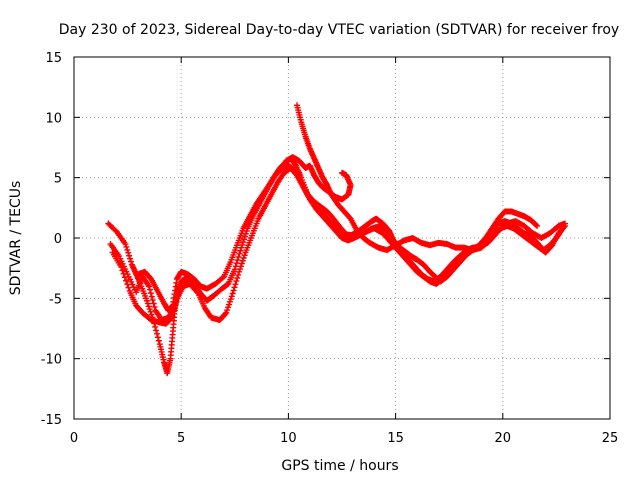  What do you see at coordinates (288, 438) in the screenshot?
I see `x-tick-label: 10` at bounding box center [288, 438].